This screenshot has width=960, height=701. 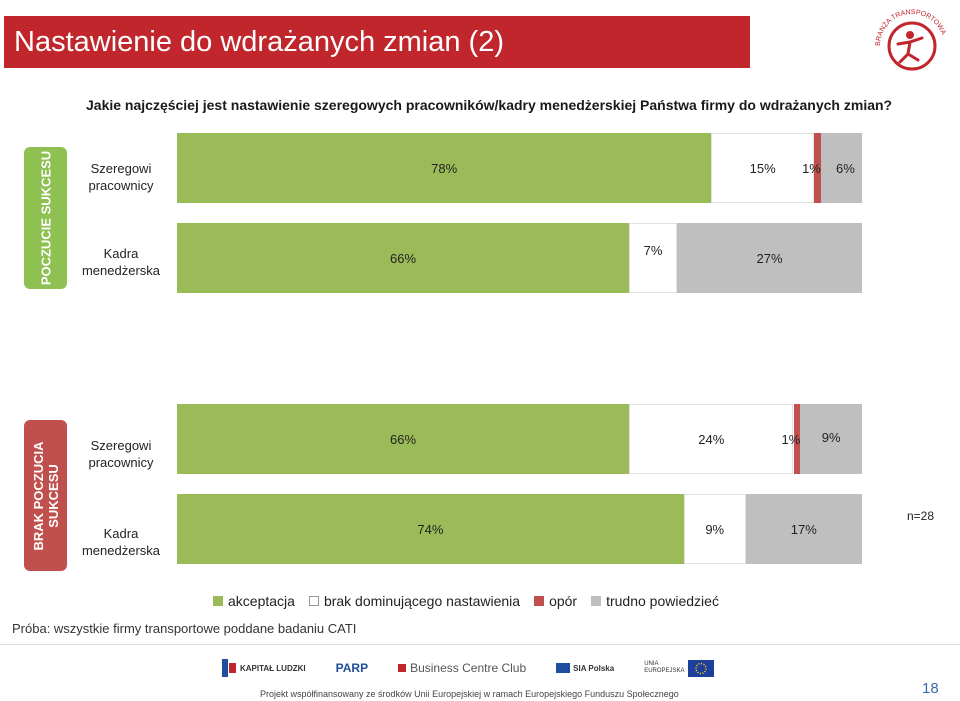 I want to click on legend-swatch-resistance, so click(x=539, y=601).